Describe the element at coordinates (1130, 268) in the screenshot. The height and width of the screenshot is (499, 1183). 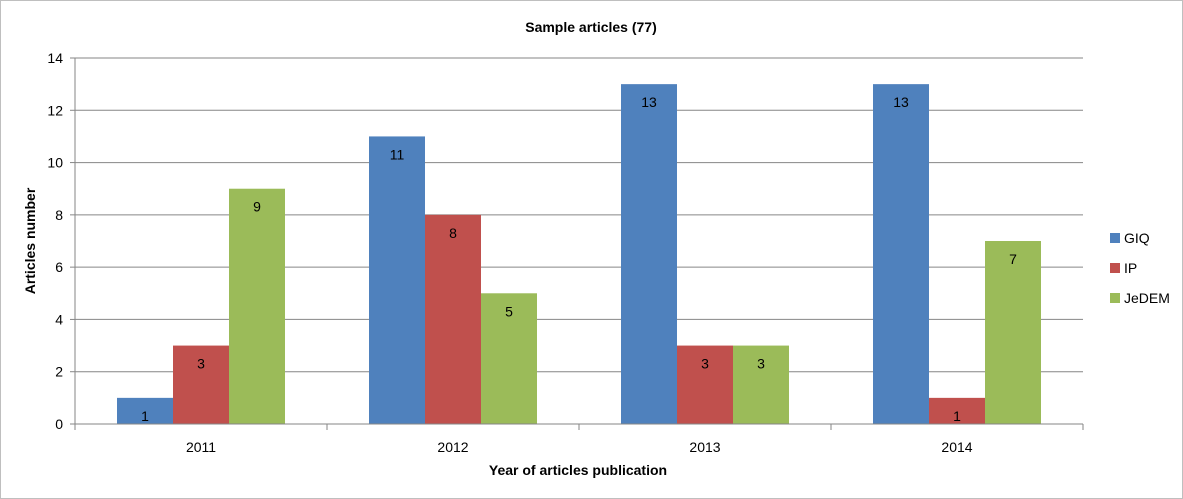
I see `legend-label-ip: IP` at that location.